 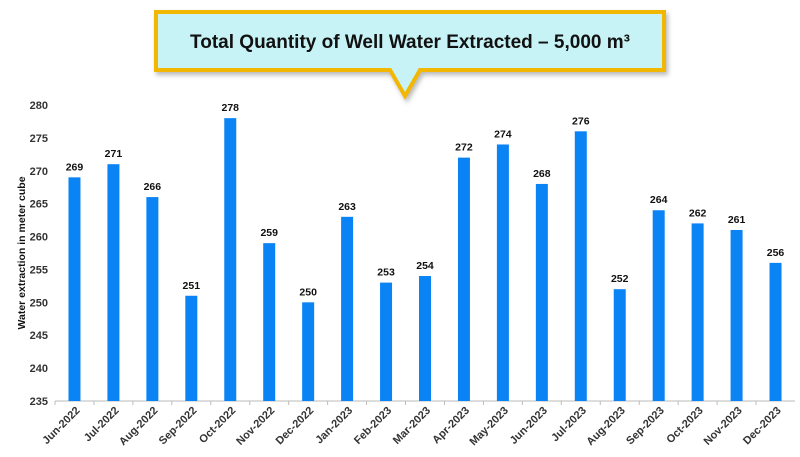 What do you see at coordinates (39, 254) in the screenshot?
I see `y-axis-ticks: 235 240 245 250 255 260 265 270 275 280` at bounding box center [39, 254].